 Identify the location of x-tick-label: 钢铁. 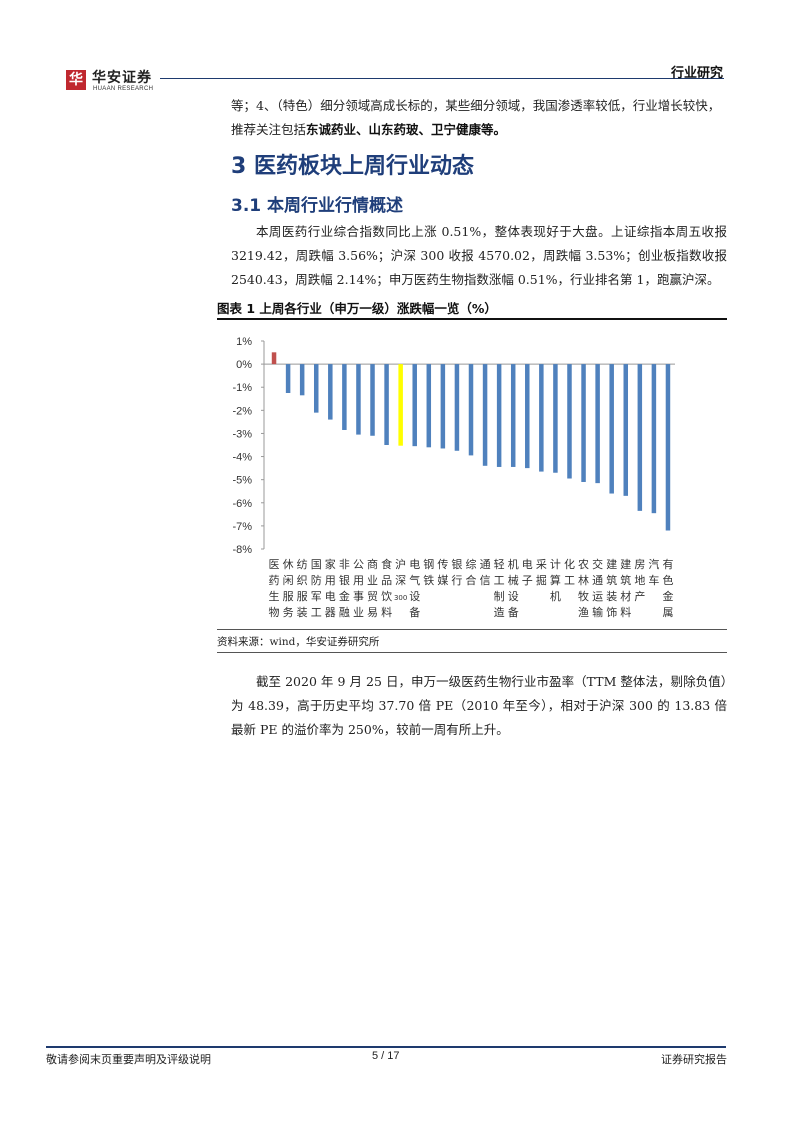
(428, 572).